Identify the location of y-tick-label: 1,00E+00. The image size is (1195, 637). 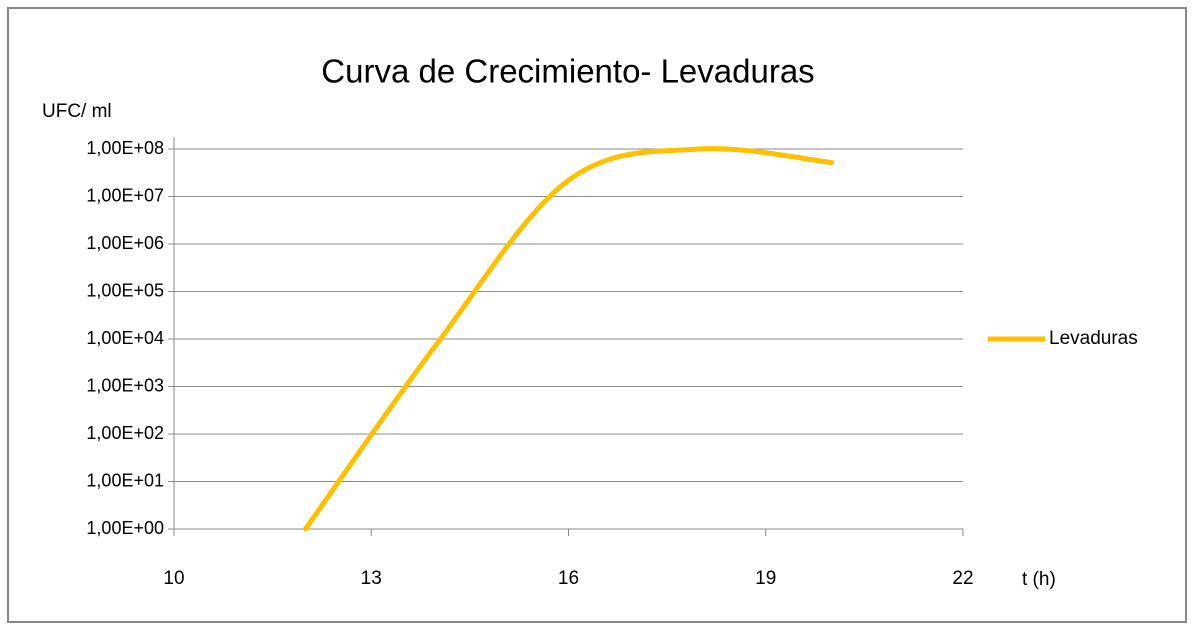
(125, 528).